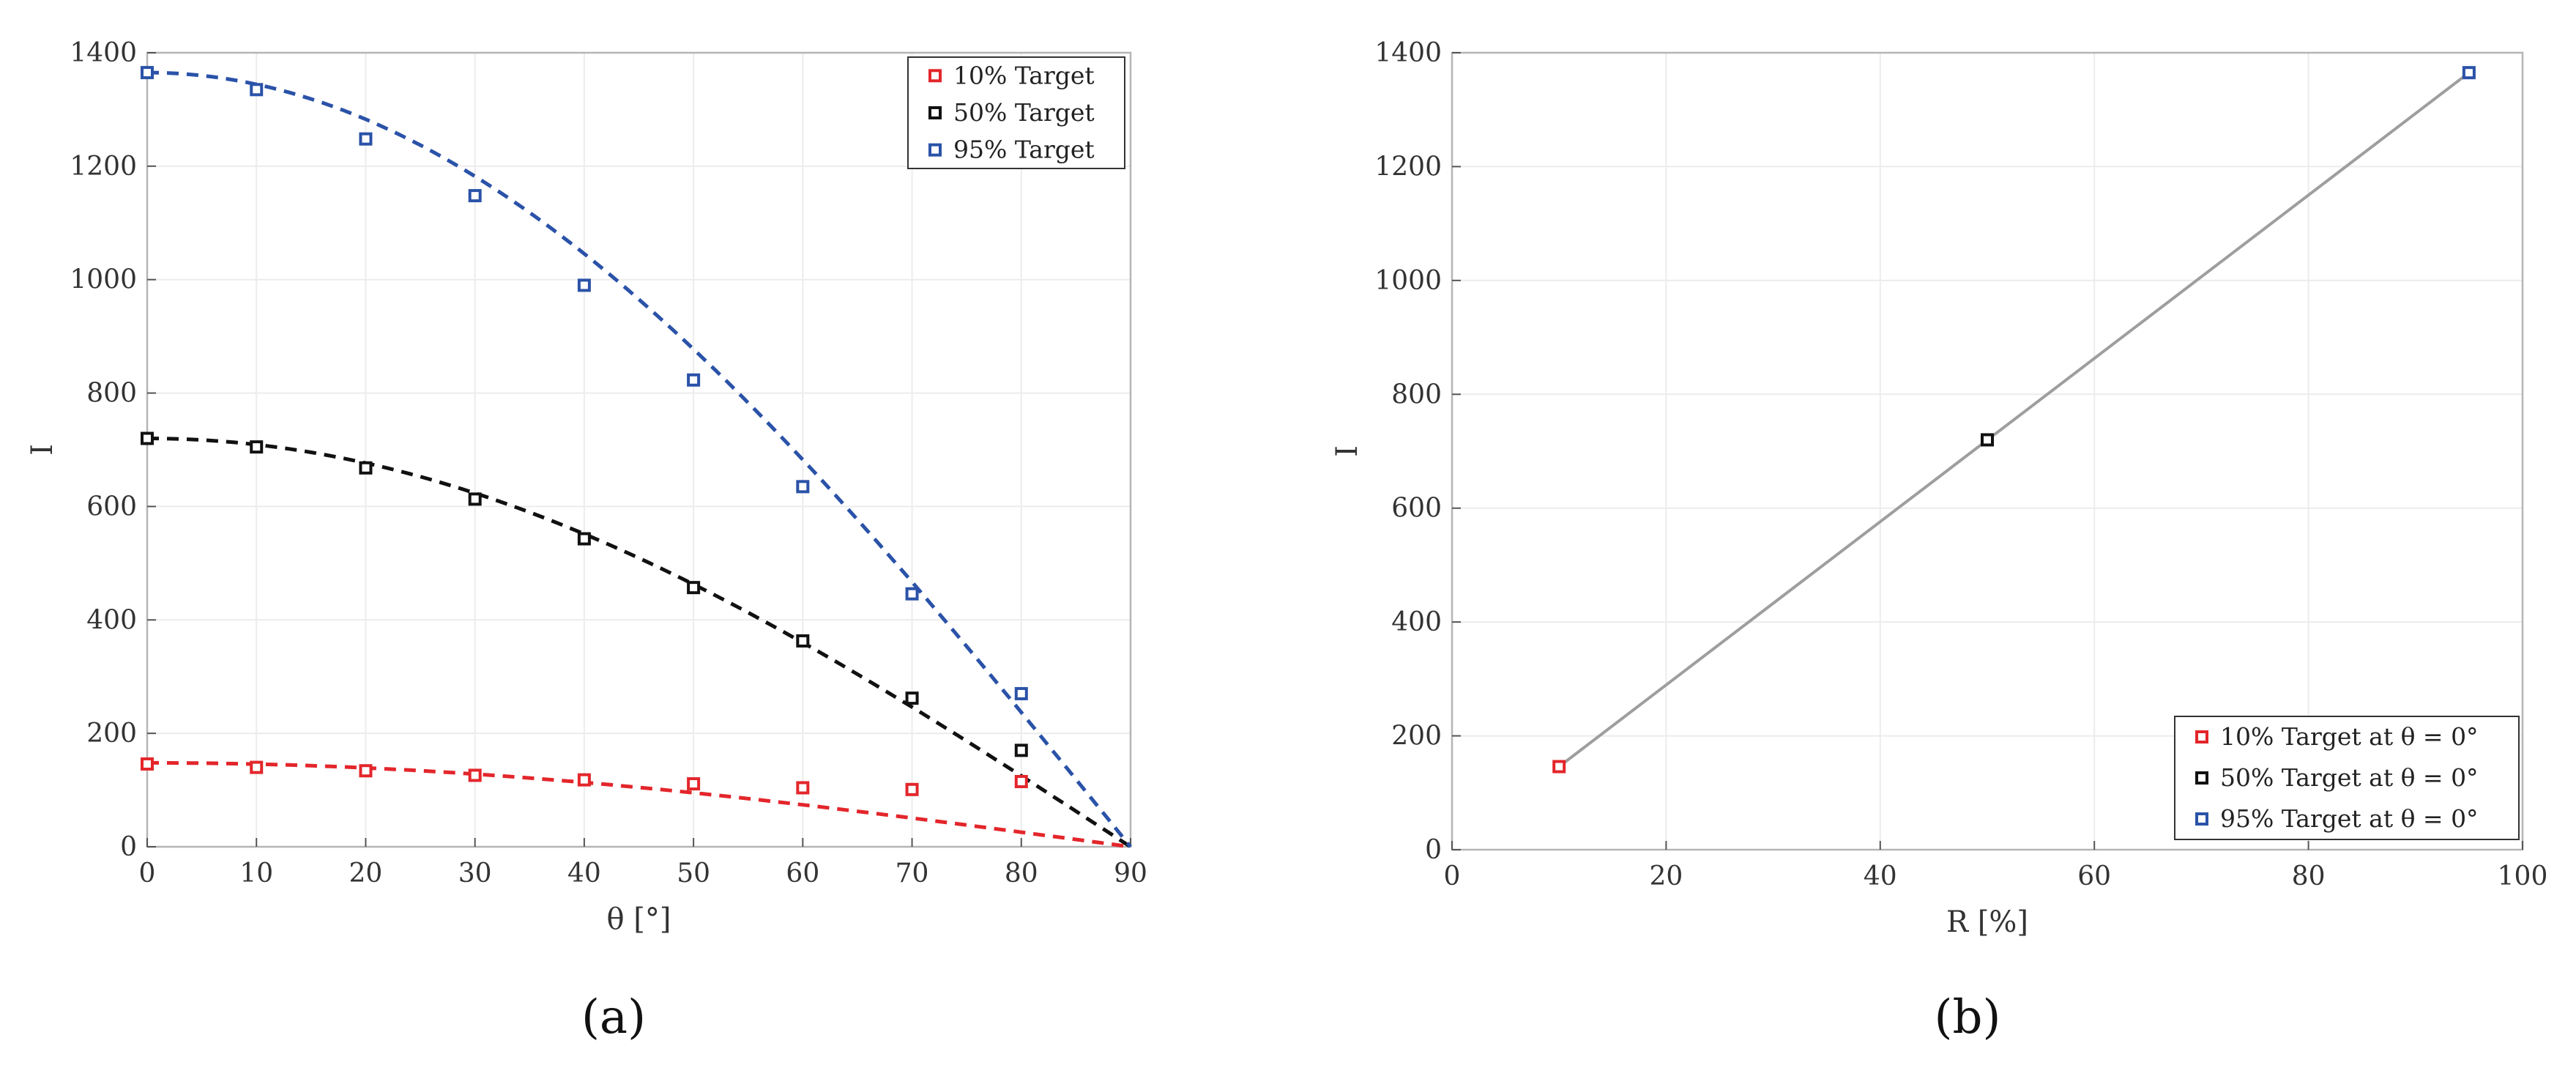 The width and height of the screenshot is (2576, 1068). I want to click on x-tick-label: 90, so click(1130, 874).